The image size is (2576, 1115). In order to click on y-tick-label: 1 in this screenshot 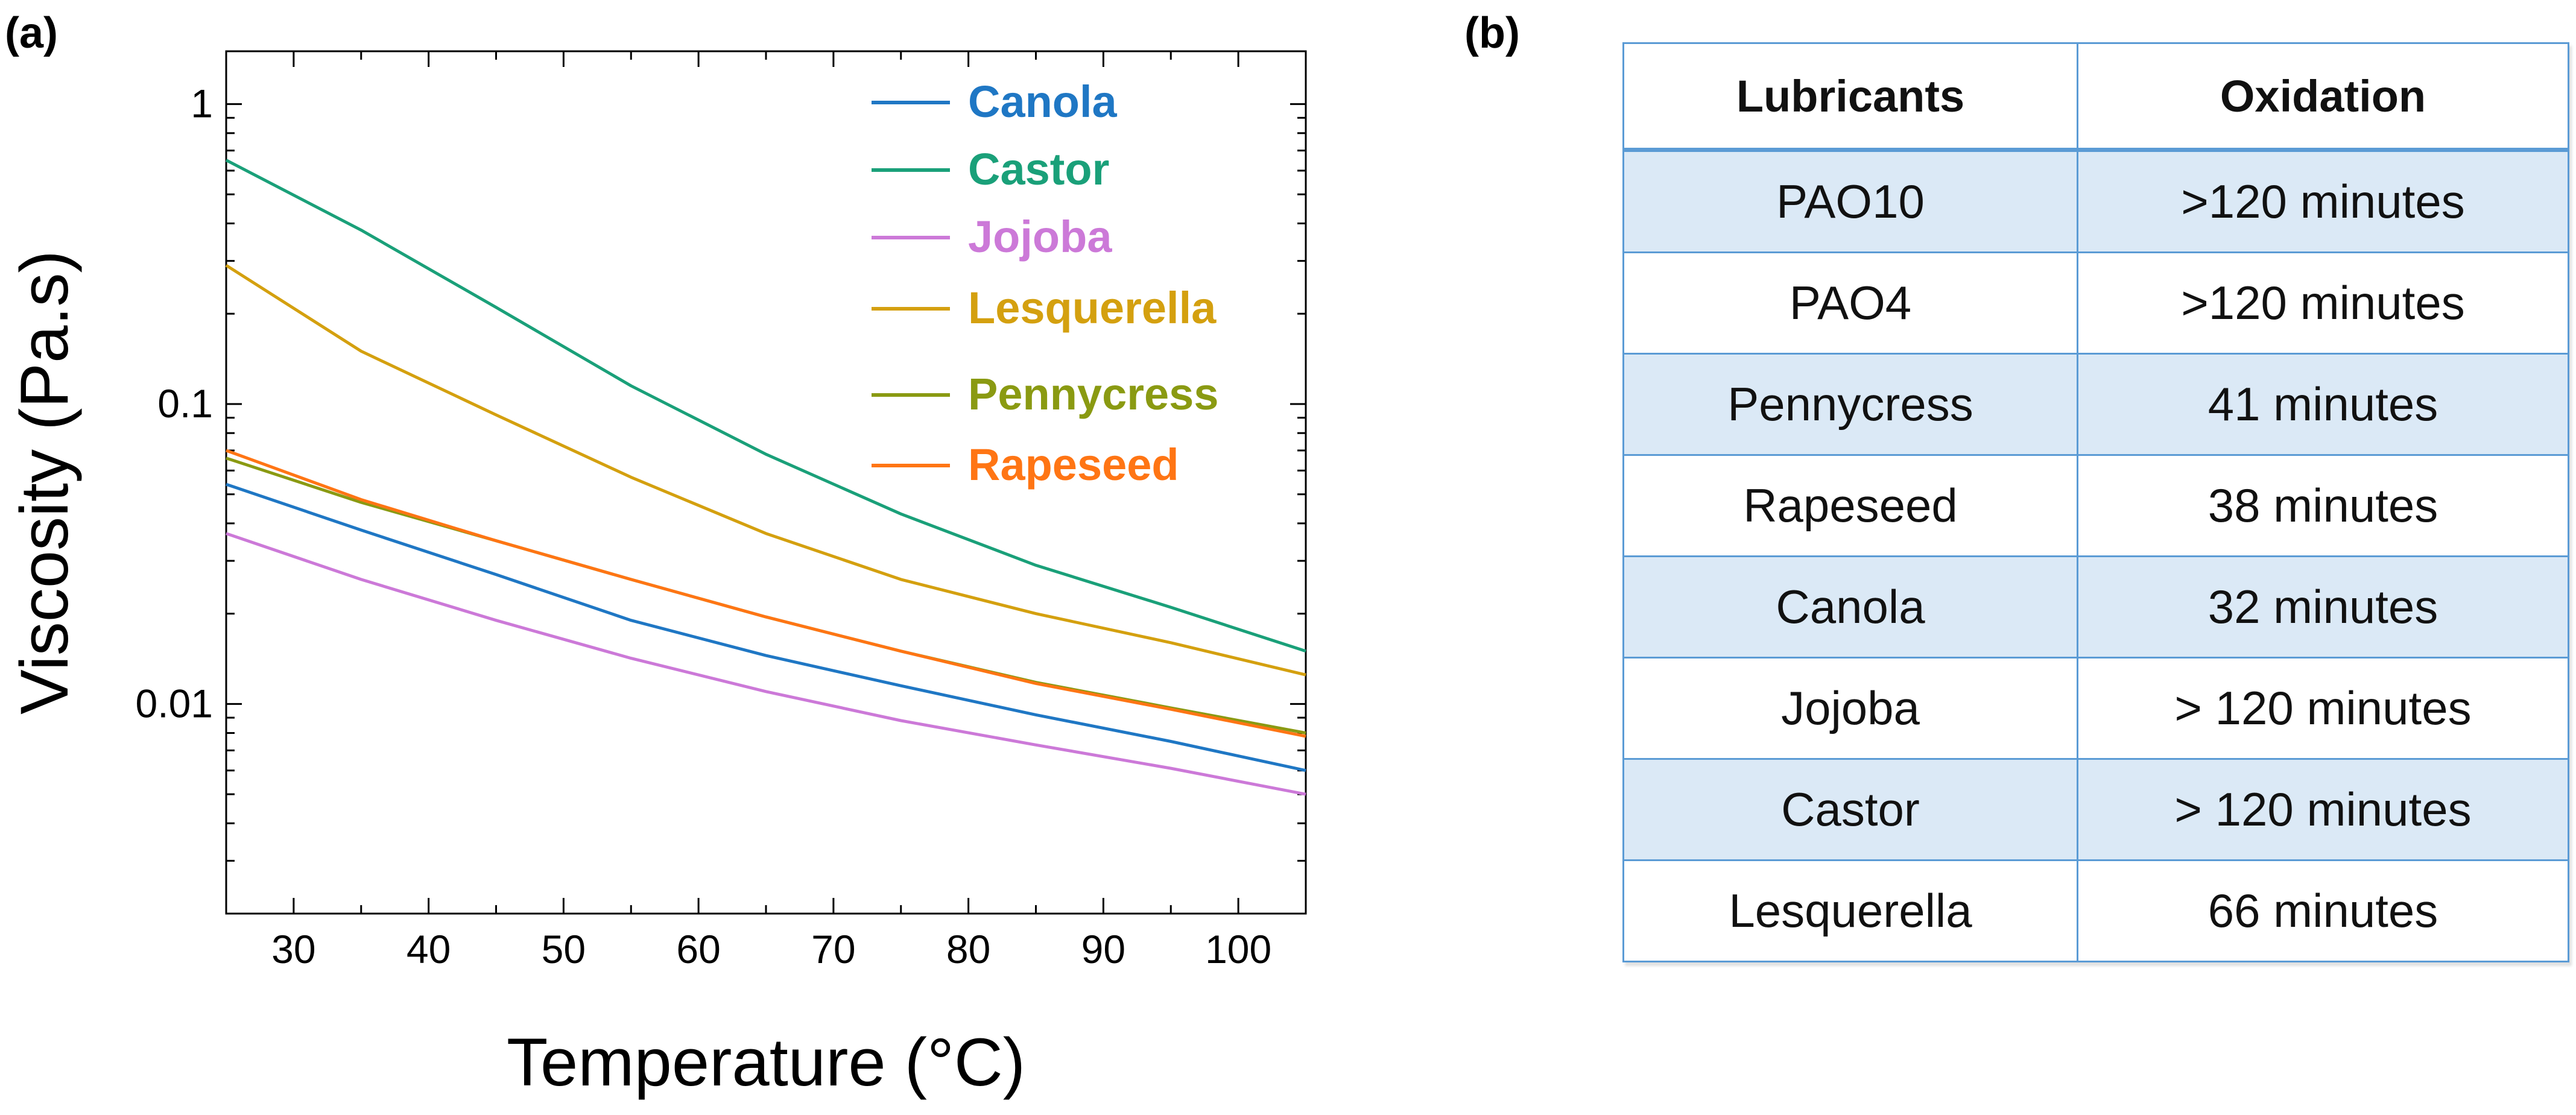, I will do `click(202, 103)`.